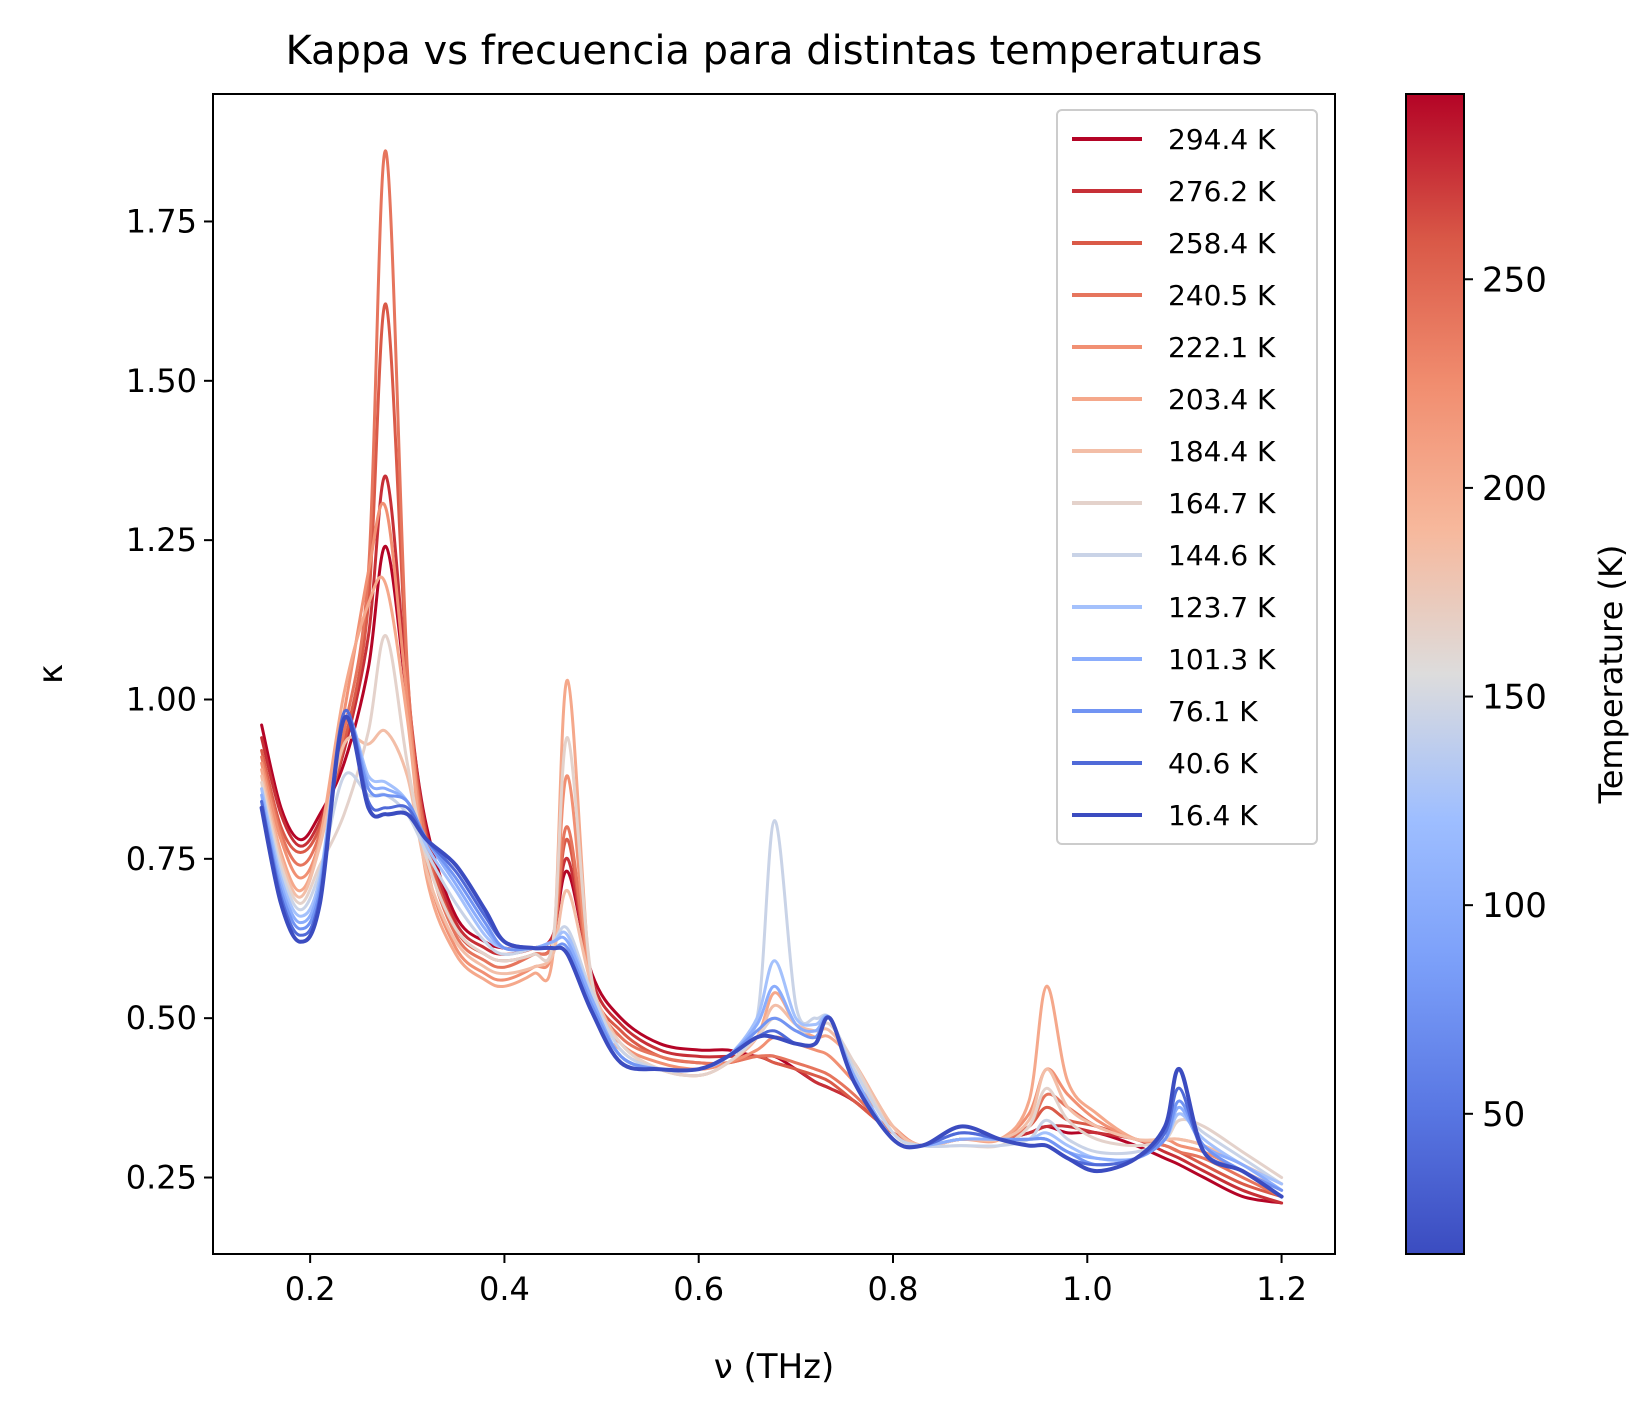 This screenshot has width=1651, height=1407. Describe the element at coordinates (161, 859) in the screenshot. I see `y-tick-label: 0.75` at that location.